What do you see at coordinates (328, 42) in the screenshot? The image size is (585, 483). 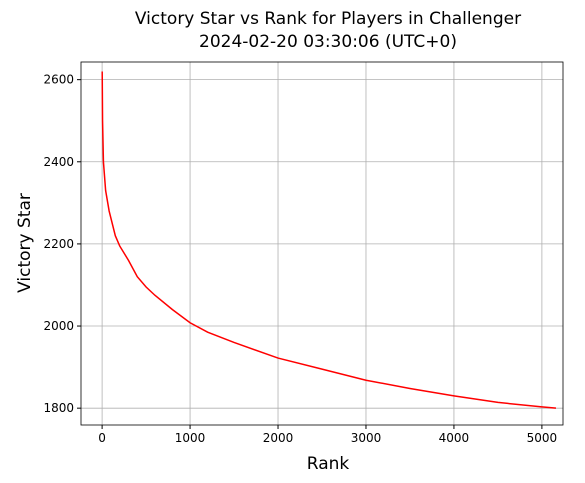 I see `chart-subtitle: 2024-02-20 03:30:06 (UTC+0)` at bounding box center [328, 42].